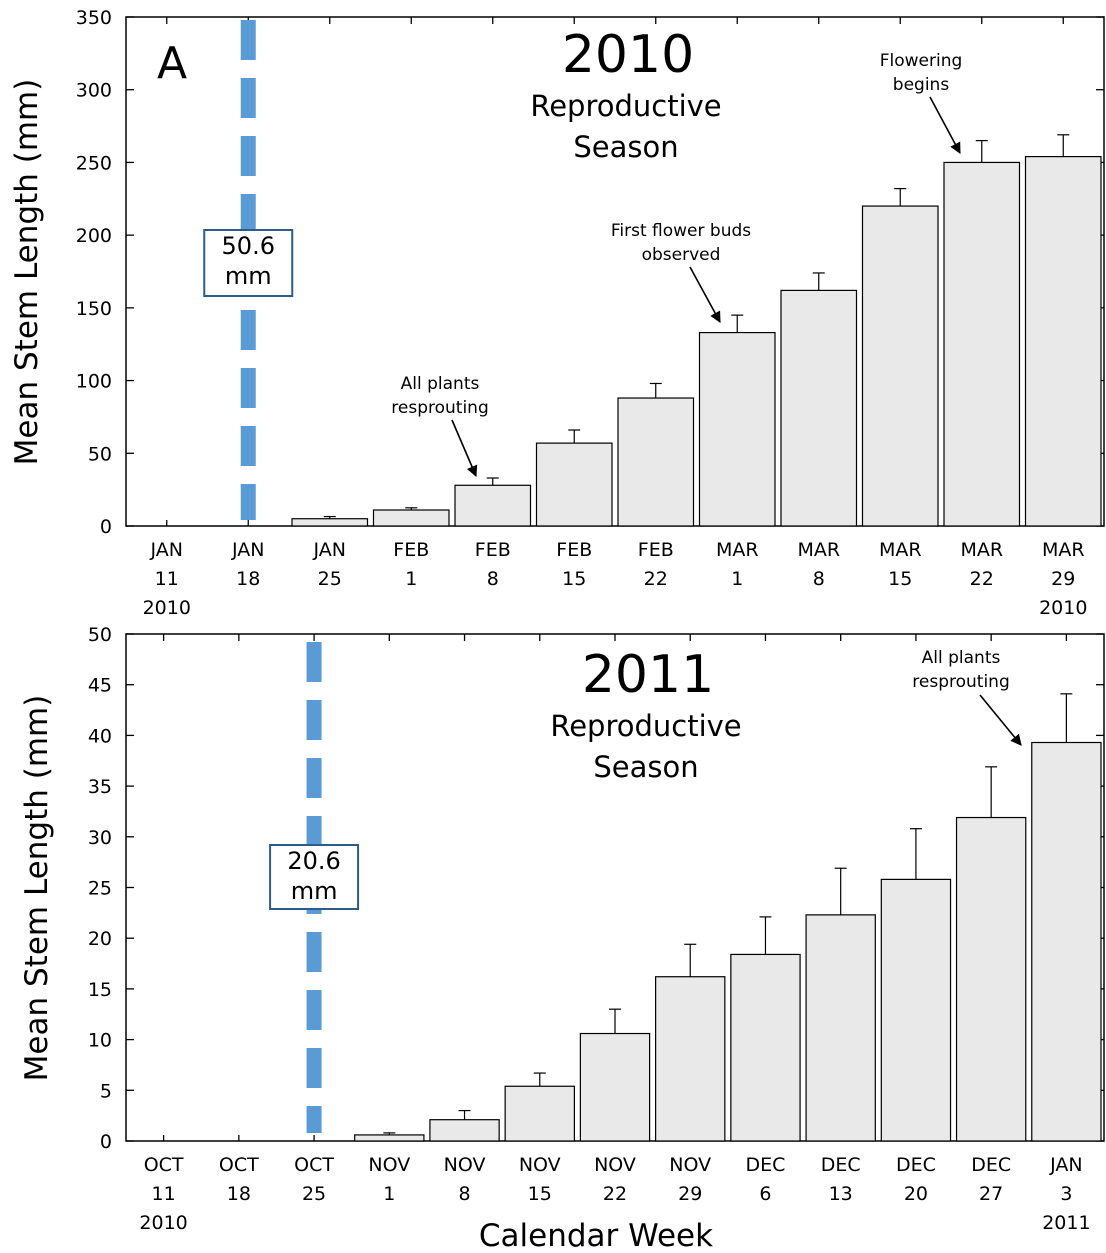 This screenshot has height=1253, width=1106. What do you see at coordinates (100, 990) in the screenshot?
I see `y-tick-label: 15` at bounding box center [100, 990].